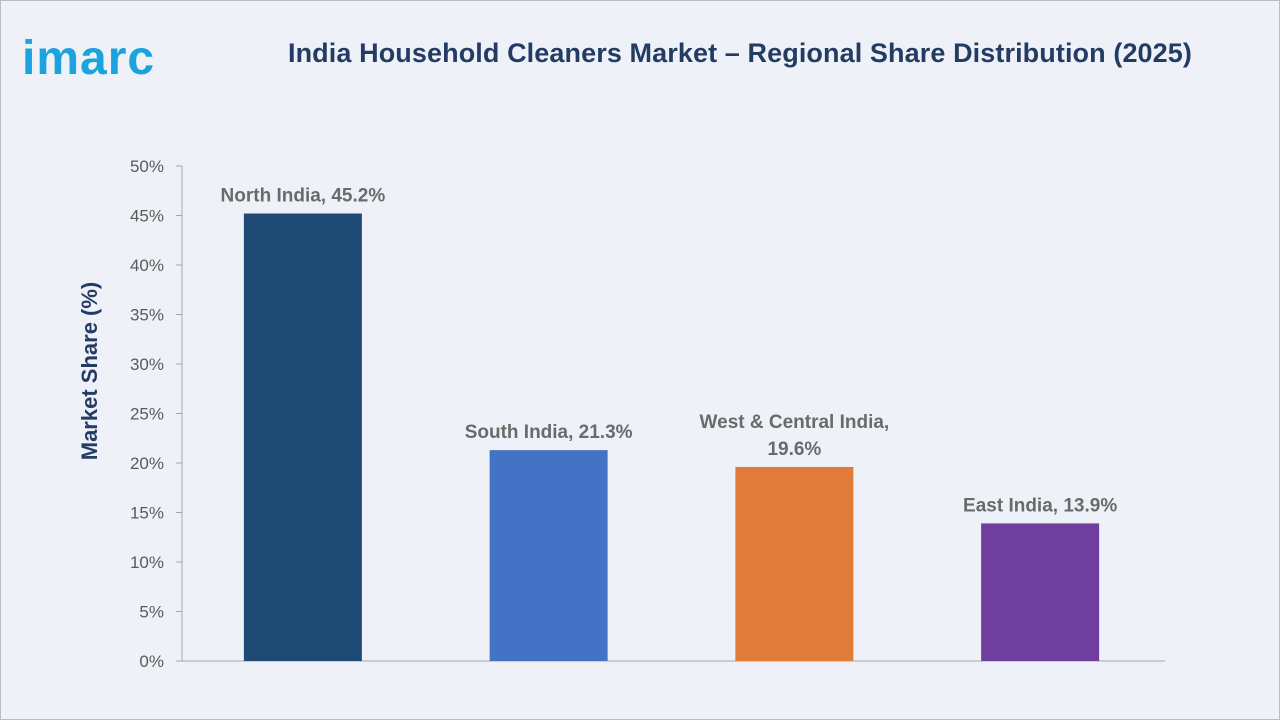 This screenshot has width=1280, height=720. Describe the element at coordinates (151, 661) in the screenshot. I see `y-tick-label: 0%` at that location.